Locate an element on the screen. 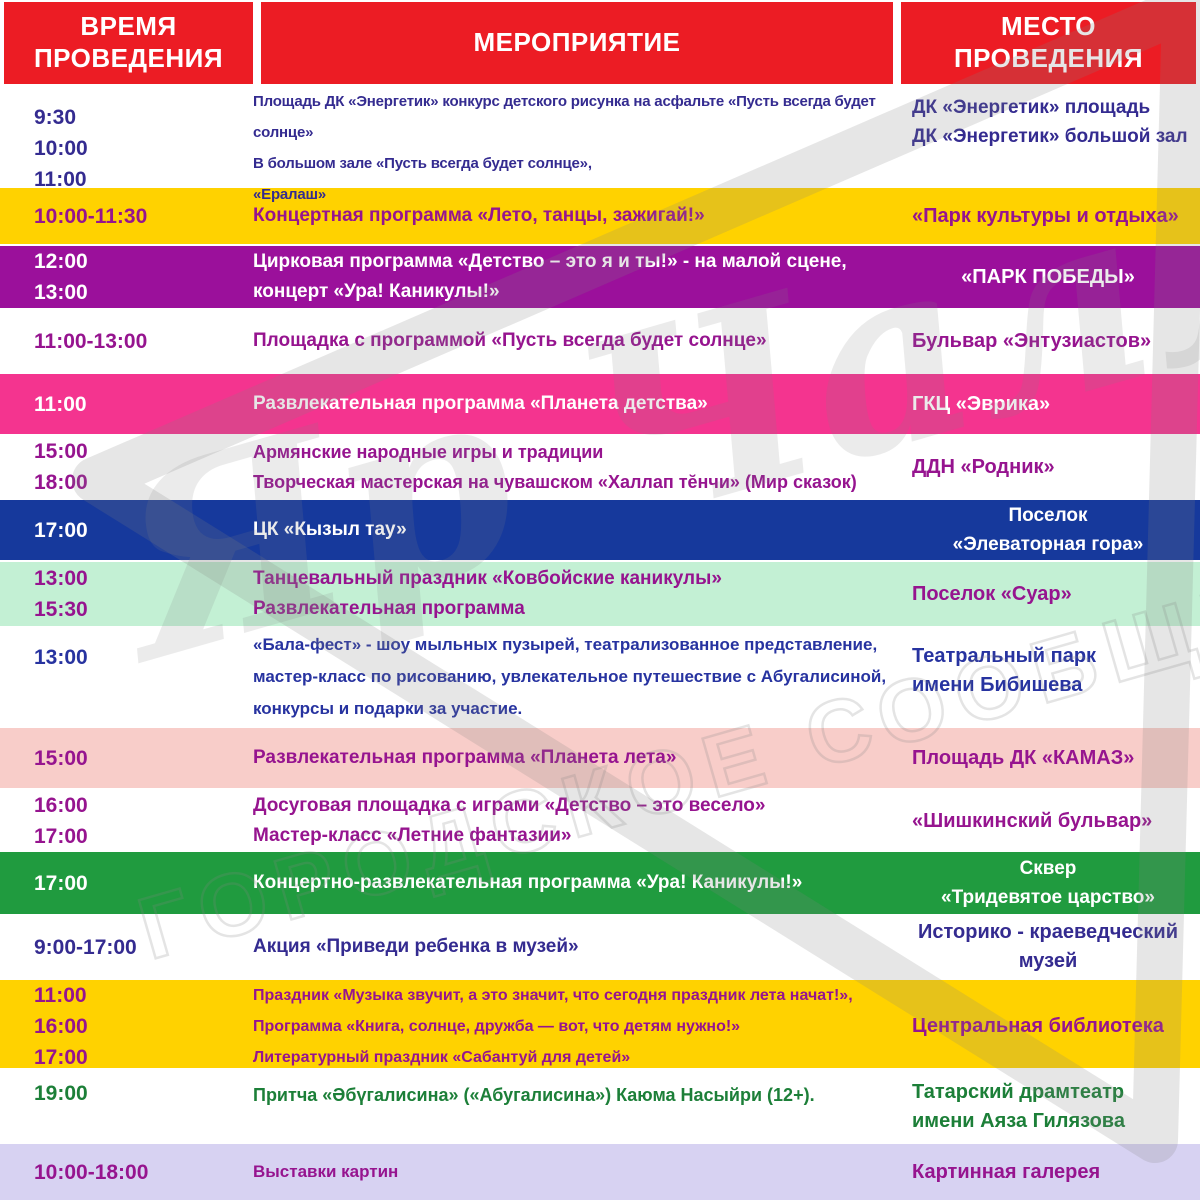 The image size is (1200, 1200). row-place: «Шишкинский бульвар» is located at coordinates (1032, 820).